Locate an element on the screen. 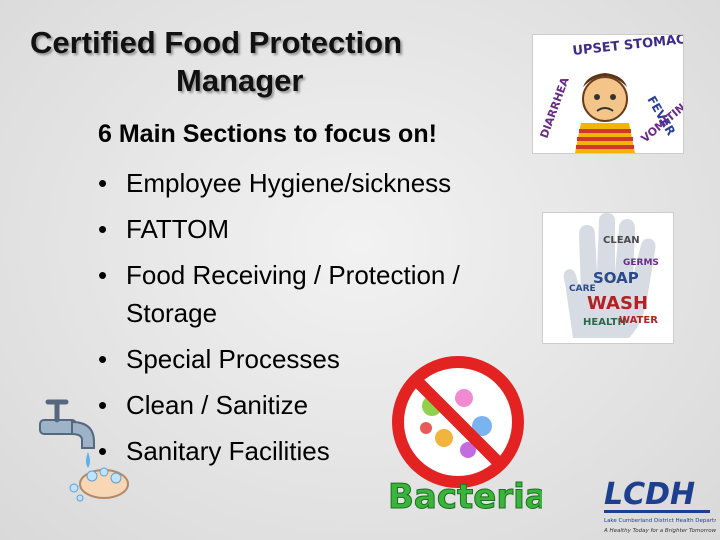  hand-word: WASH is located at coordinates (617, 303).